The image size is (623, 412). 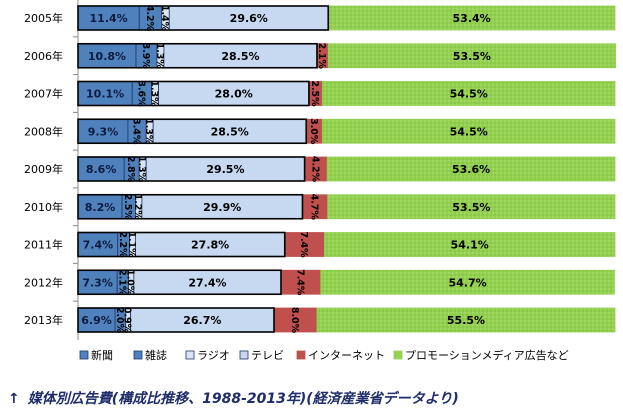 What do you see at coordinates (131, 244) in the screenshot?
I see `data-label: 1.1%` at bounding box center [131, 244].